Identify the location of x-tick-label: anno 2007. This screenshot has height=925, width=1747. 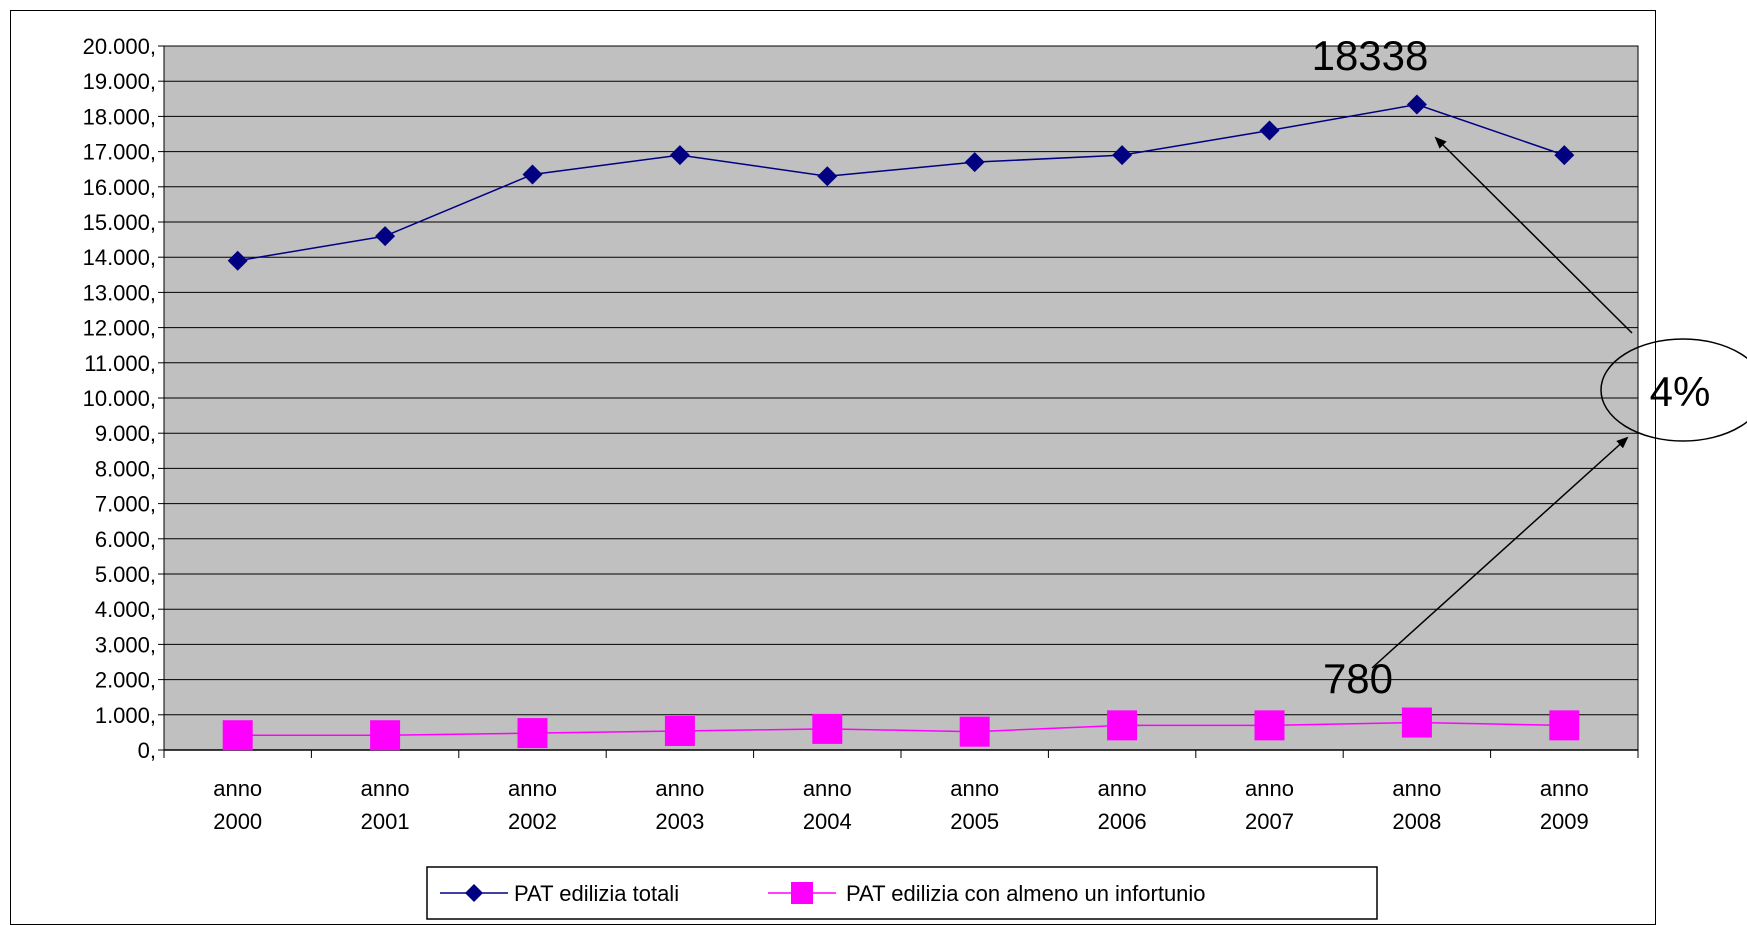
(1269, 805).